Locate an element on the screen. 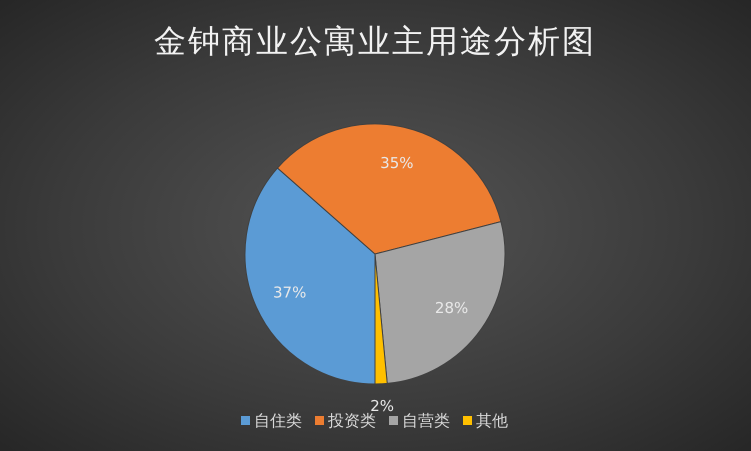  slice-label: 自住类 is located at coordinates (278, 420).